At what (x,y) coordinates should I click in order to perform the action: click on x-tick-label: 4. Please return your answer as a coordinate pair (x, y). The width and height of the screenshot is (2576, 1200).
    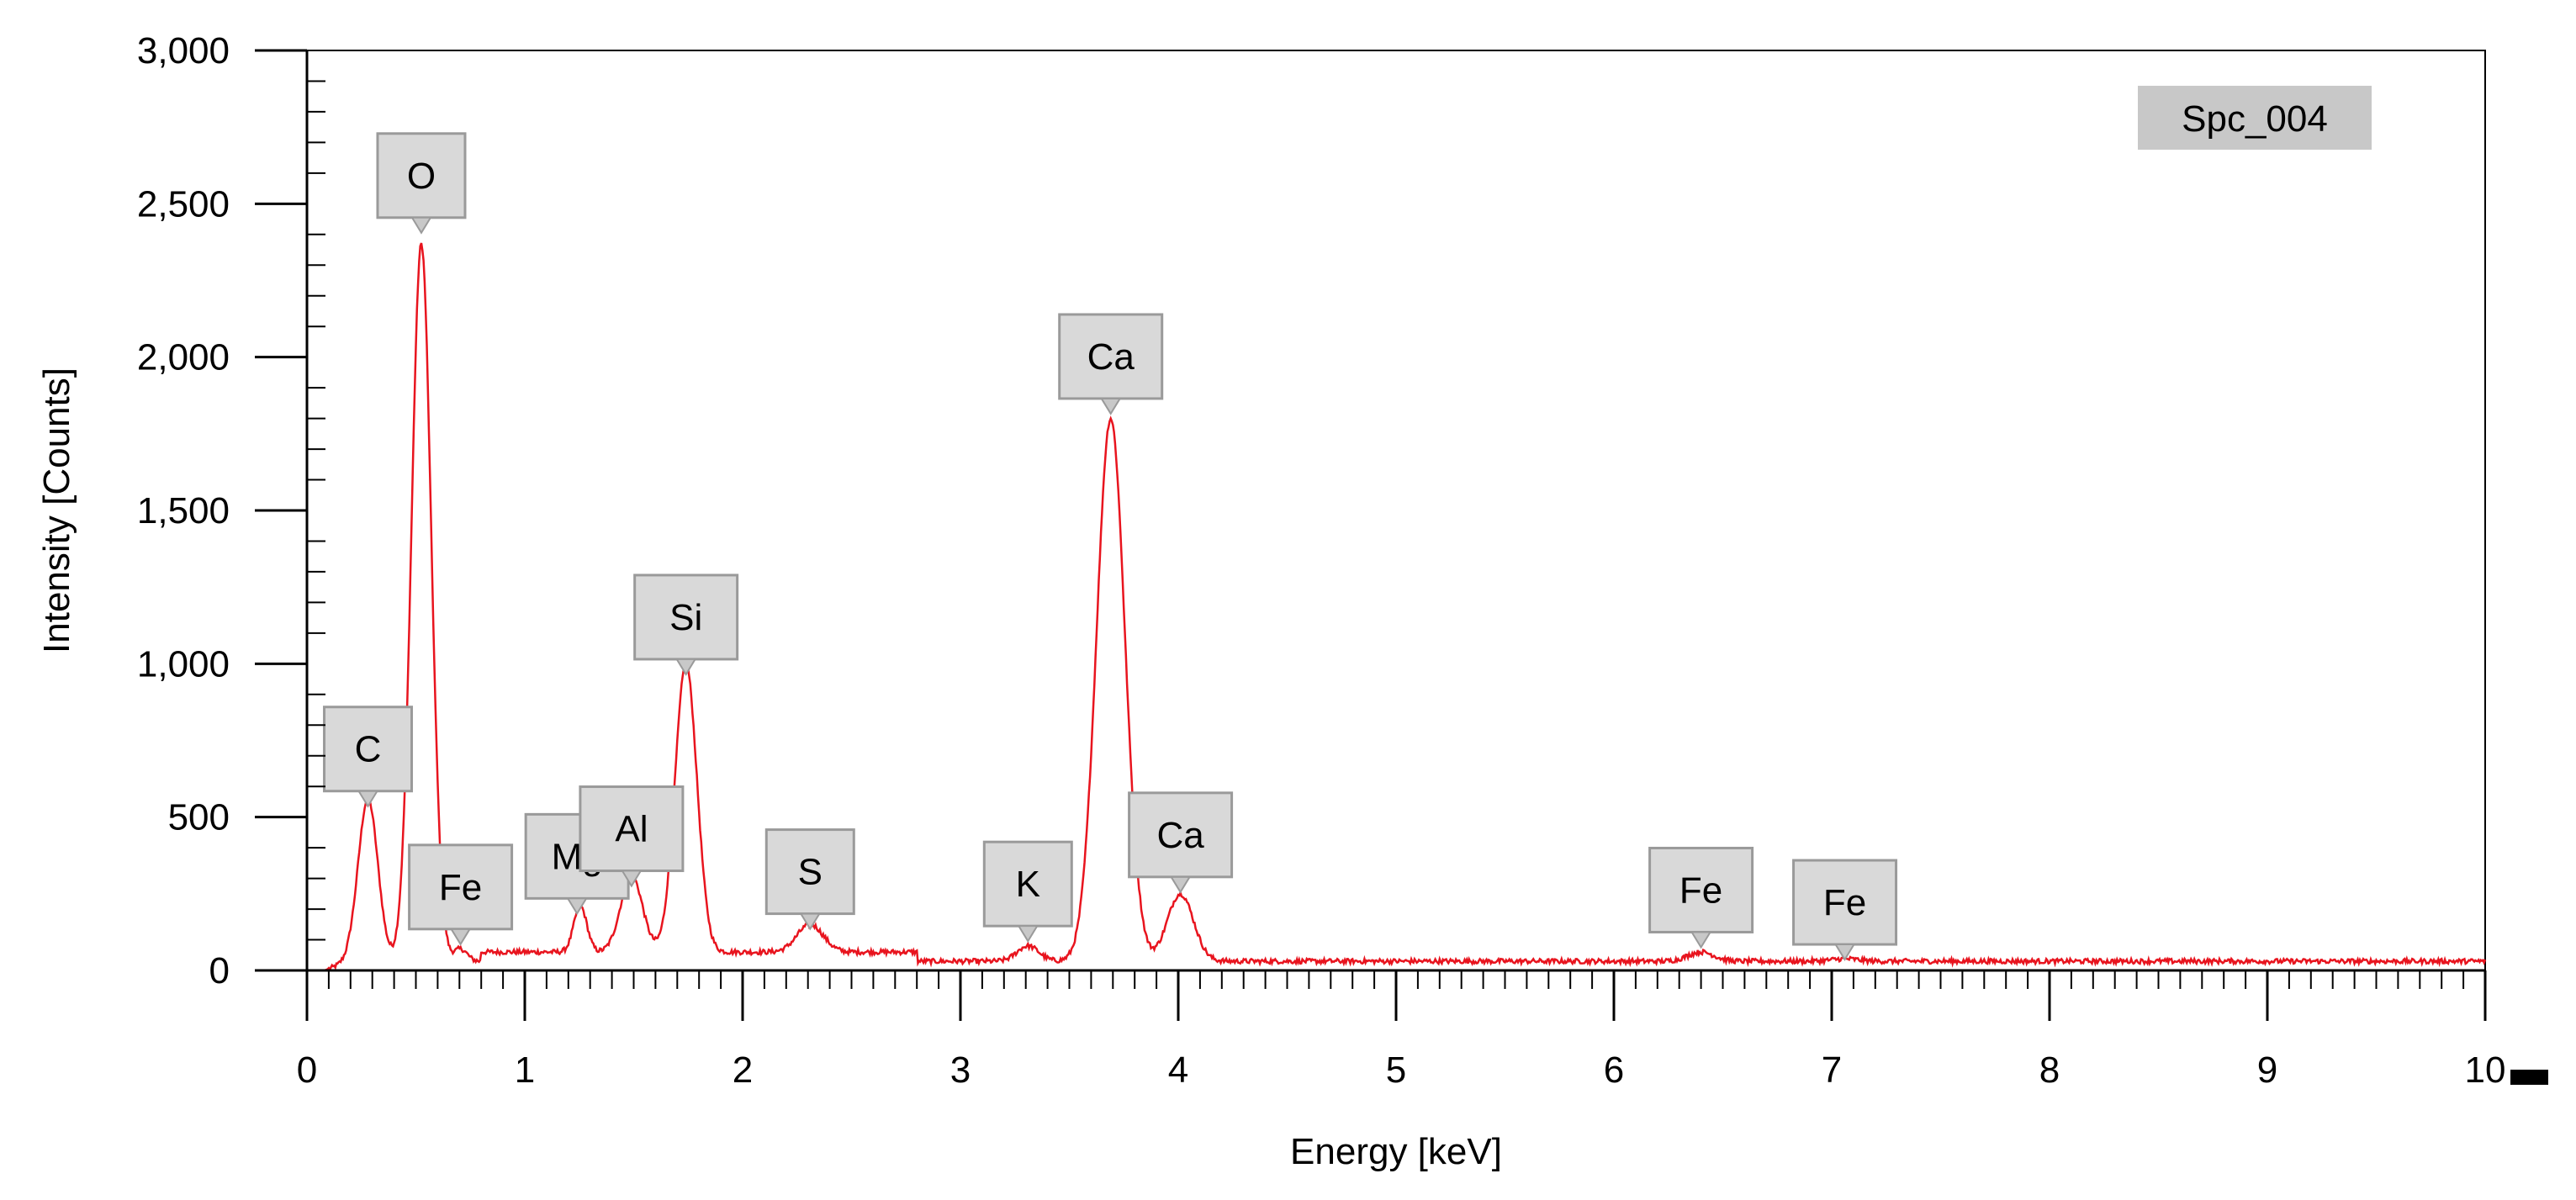
    Looking at the image, I should click on (1178, 1070).